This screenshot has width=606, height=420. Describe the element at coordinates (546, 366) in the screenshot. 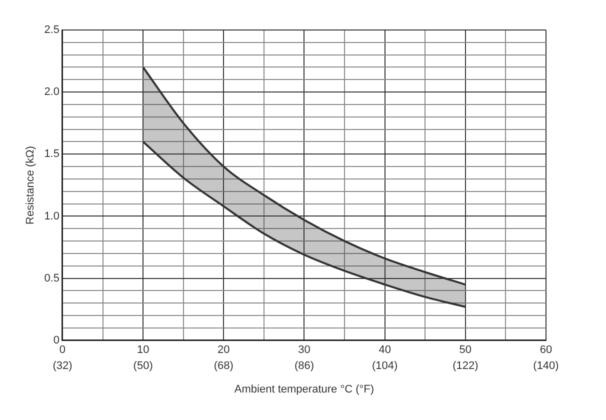

I see `x2-tick-label: (140)` at that location.